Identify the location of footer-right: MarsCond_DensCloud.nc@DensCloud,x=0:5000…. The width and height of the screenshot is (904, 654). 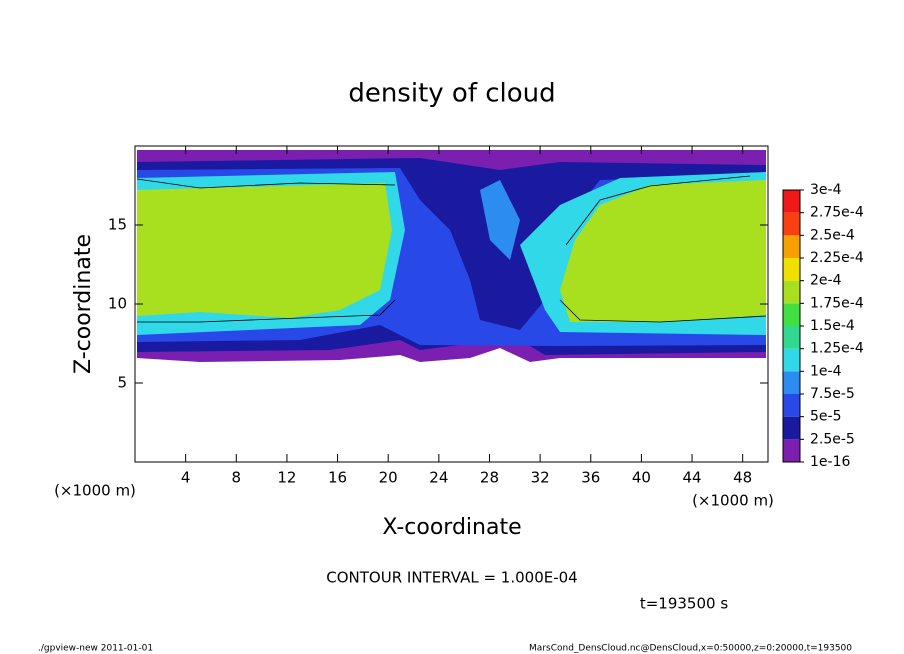
(690, 649).